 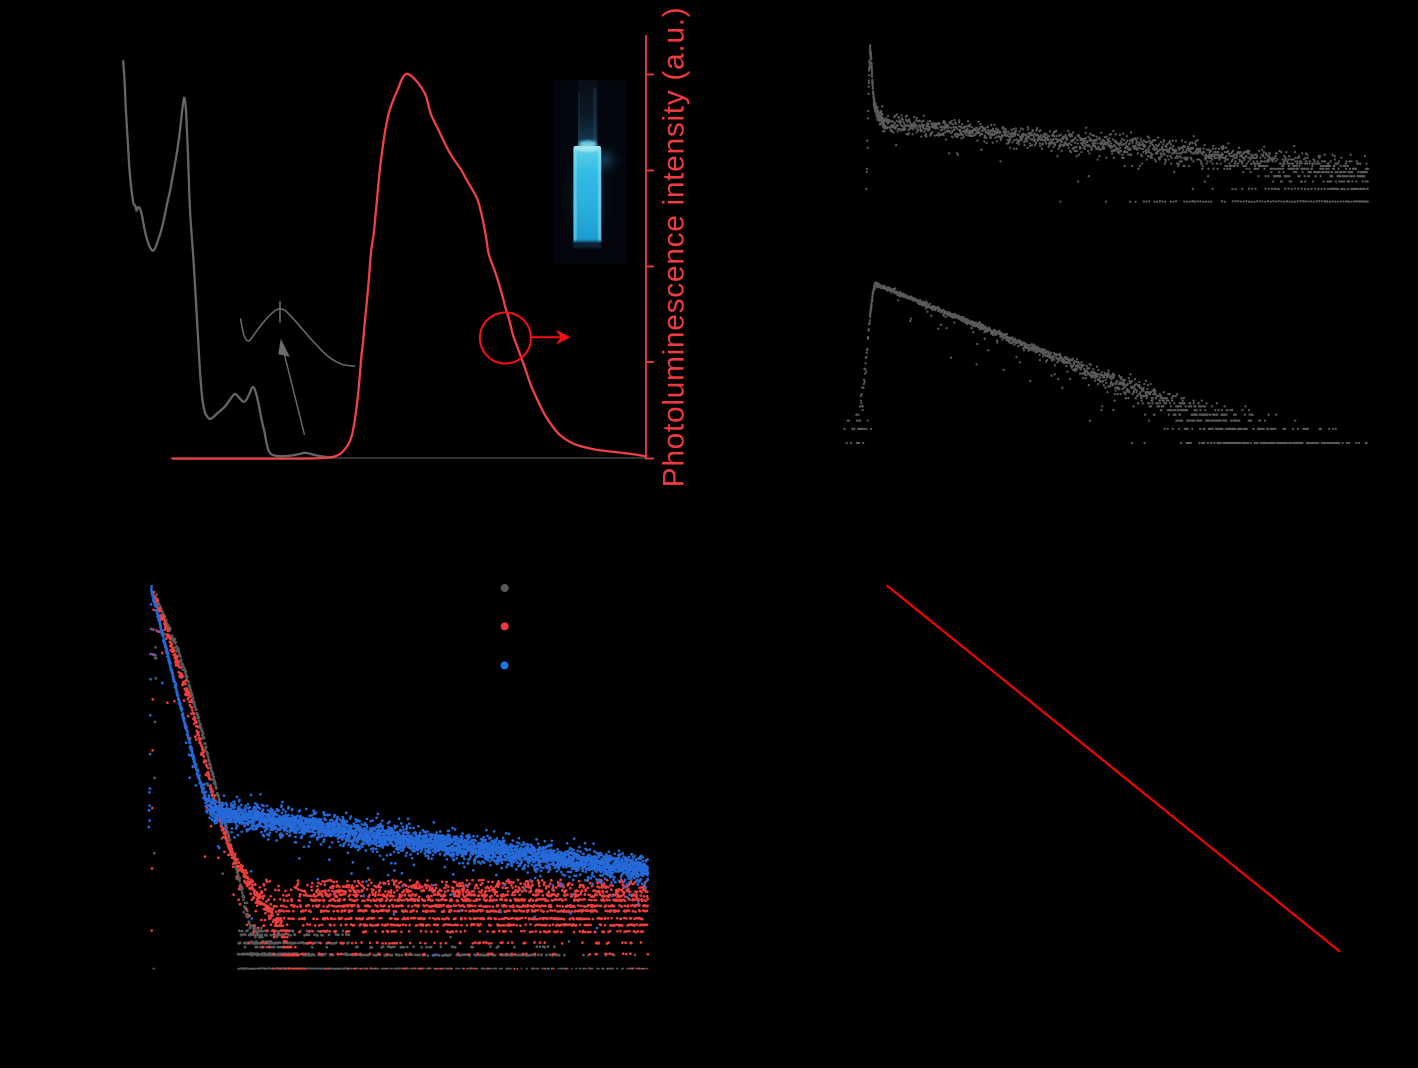 I want to click on svg-text:Photoluminescence intensity (a: Photoluminescence intensity (a.u.), so click(x=674, y=247).